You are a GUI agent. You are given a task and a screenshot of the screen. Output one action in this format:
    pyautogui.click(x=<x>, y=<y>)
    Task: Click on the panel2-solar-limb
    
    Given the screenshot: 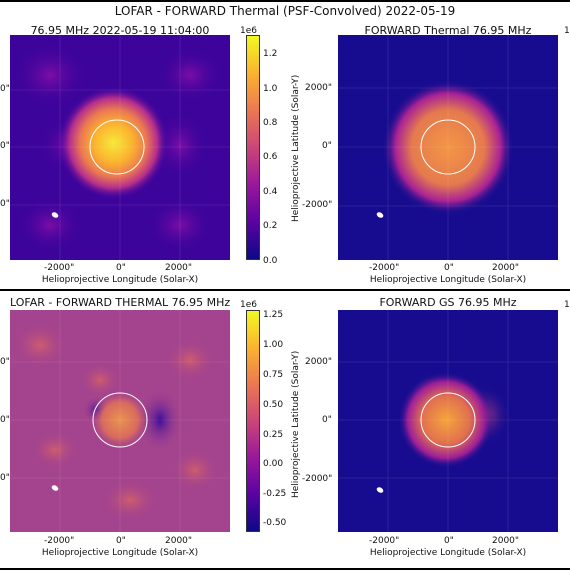 What is the action you would take?
    pyautogui.click(x=448, y=147)
    